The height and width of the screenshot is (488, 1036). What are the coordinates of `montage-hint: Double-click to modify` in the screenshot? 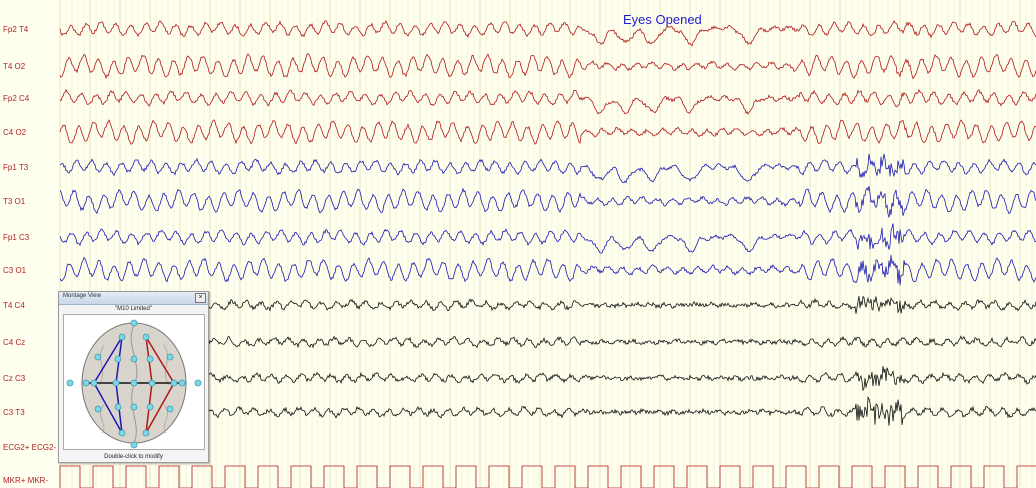 It's located at (133, 457).